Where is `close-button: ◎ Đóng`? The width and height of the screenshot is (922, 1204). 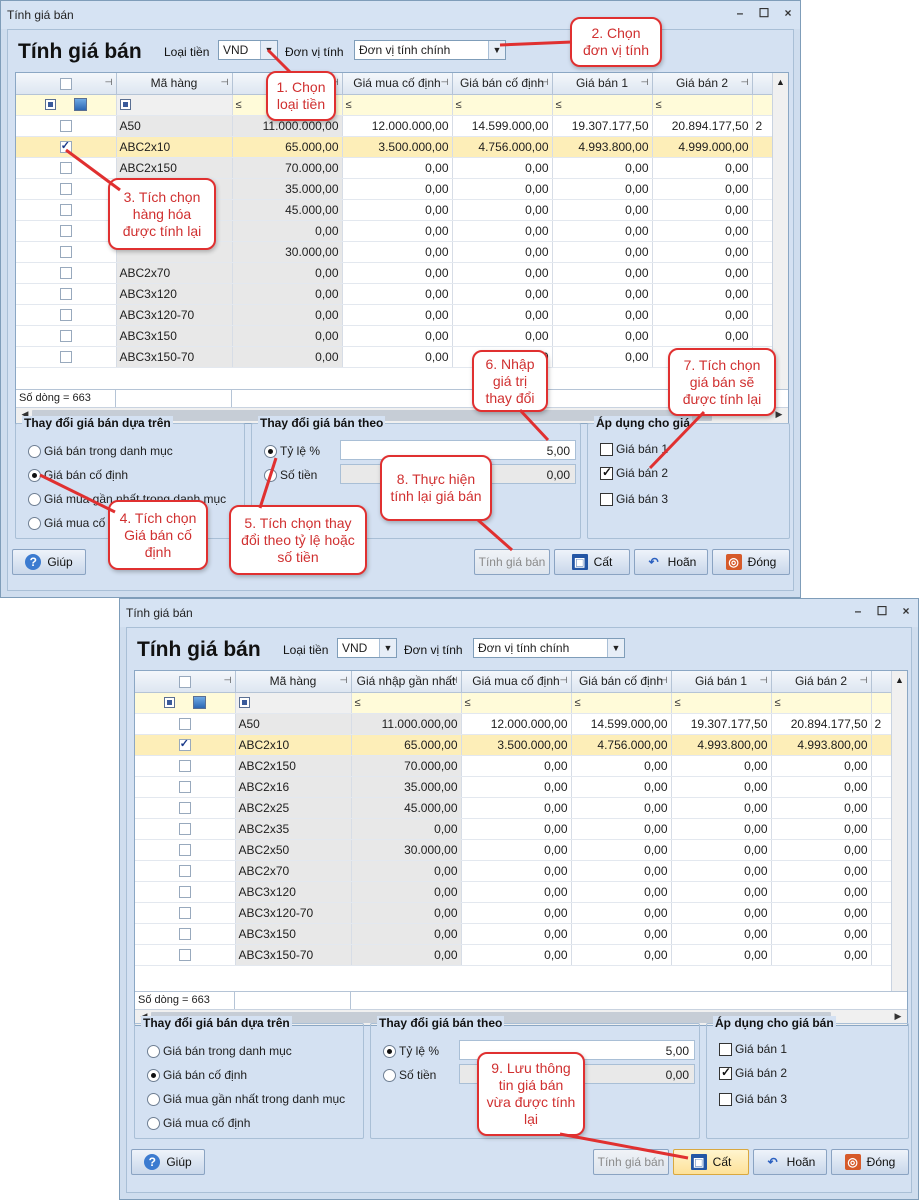
close-button: ◎ Đóng is located at coordinates (870, 1162).